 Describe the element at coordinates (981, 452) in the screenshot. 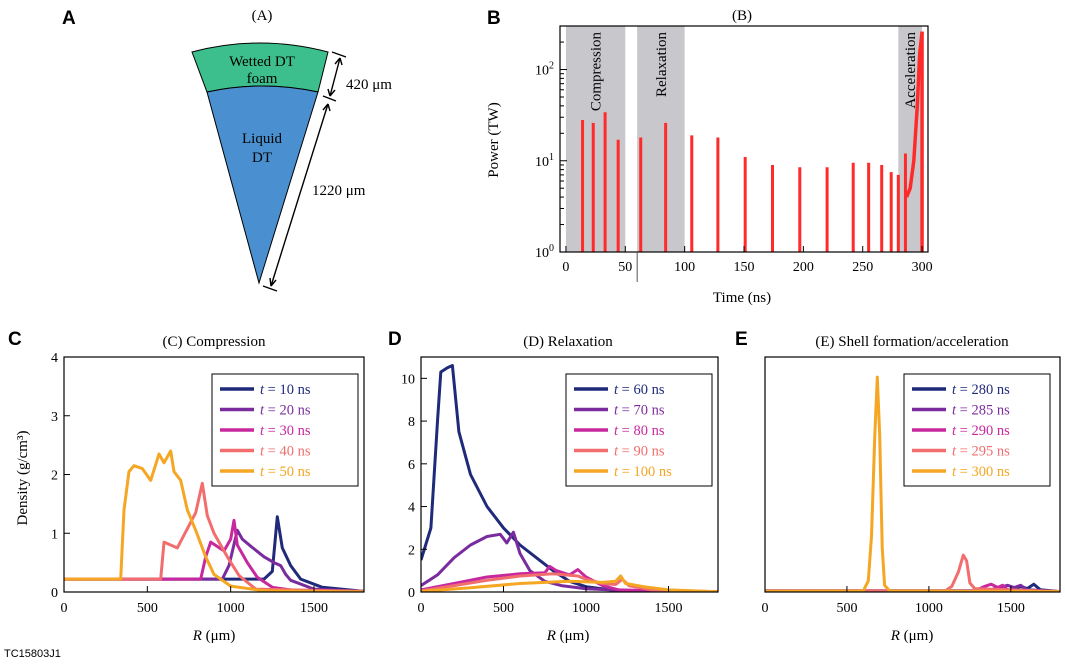

I see `legend-label: t = 295 ns` at that location.